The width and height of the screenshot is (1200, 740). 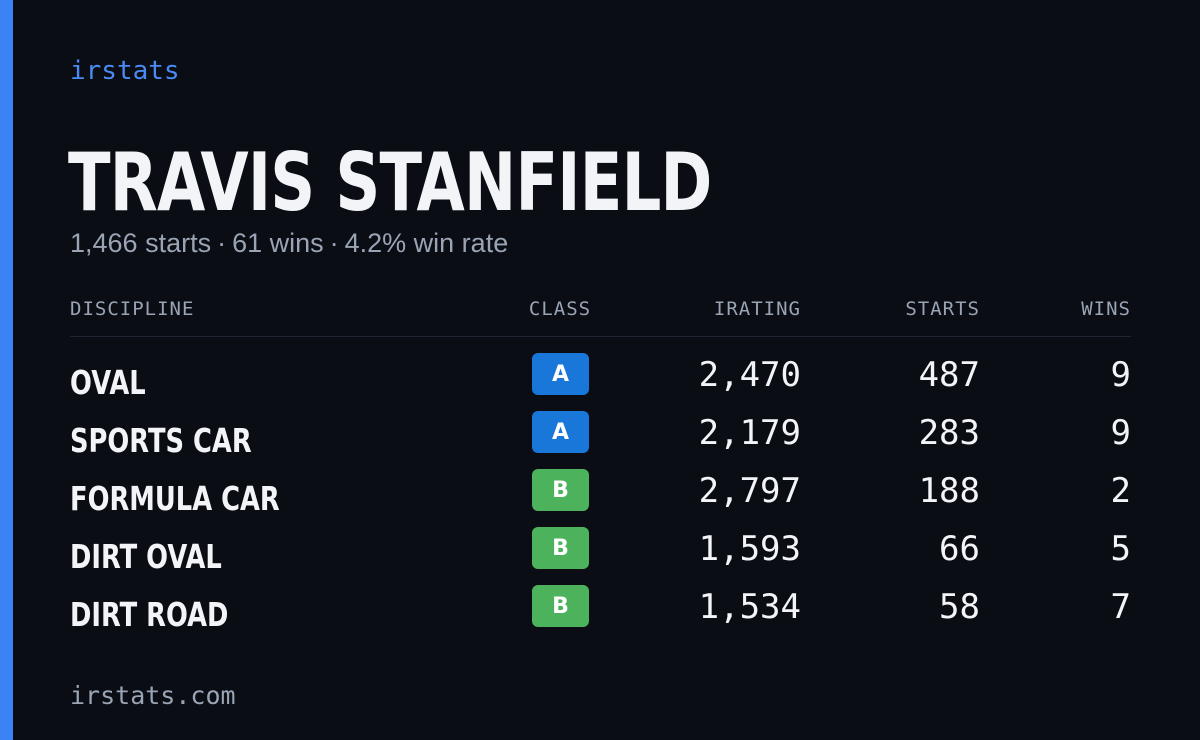 I want to click on irating-value: 2,179, so click(x=749, y=433).